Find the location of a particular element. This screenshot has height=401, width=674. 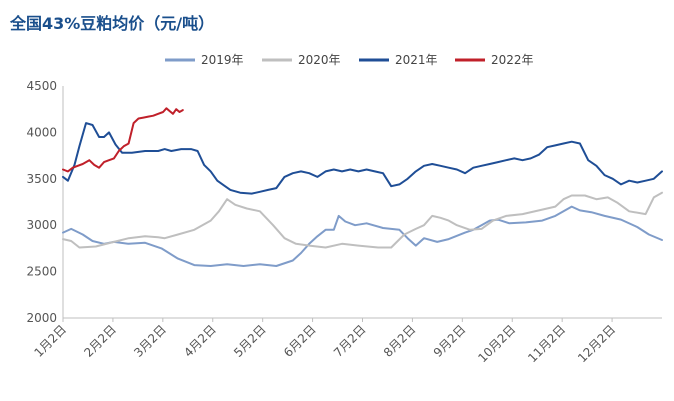

x-tick-label: 3月2日 is located at coordinates (150, 341).